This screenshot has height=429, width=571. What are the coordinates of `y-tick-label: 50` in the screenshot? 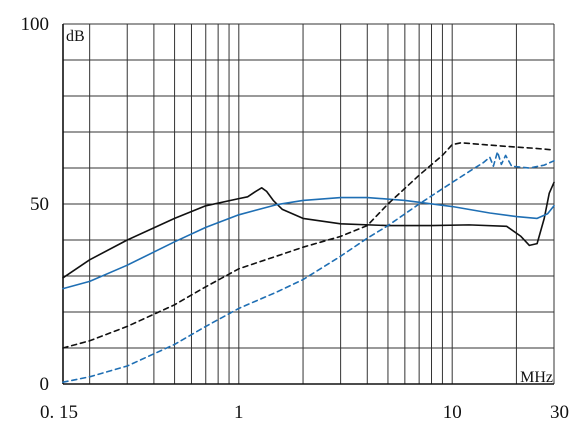 It's located at (39, 204).